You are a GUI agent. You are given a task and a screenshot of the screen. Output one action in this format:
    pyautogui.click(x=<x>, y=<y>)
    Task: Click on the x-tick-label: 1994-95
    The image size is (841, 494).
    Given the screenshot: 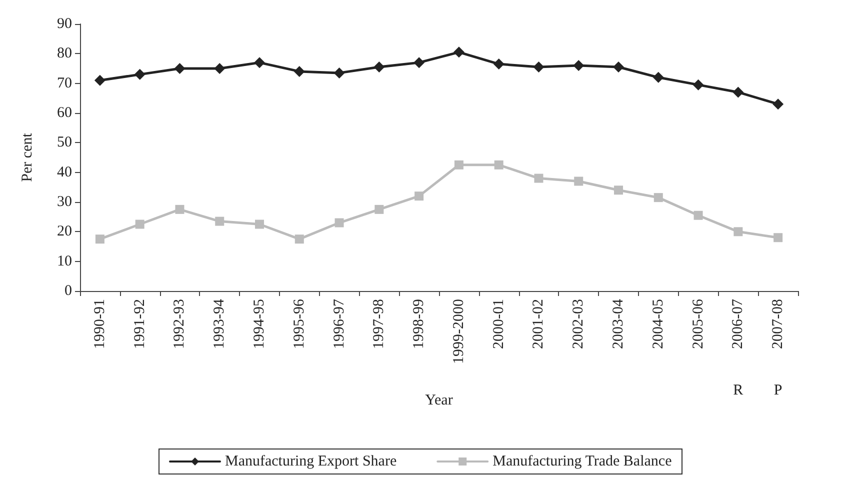 What is the action you would take?
    pyautogui.click(x=260, y=324)
    